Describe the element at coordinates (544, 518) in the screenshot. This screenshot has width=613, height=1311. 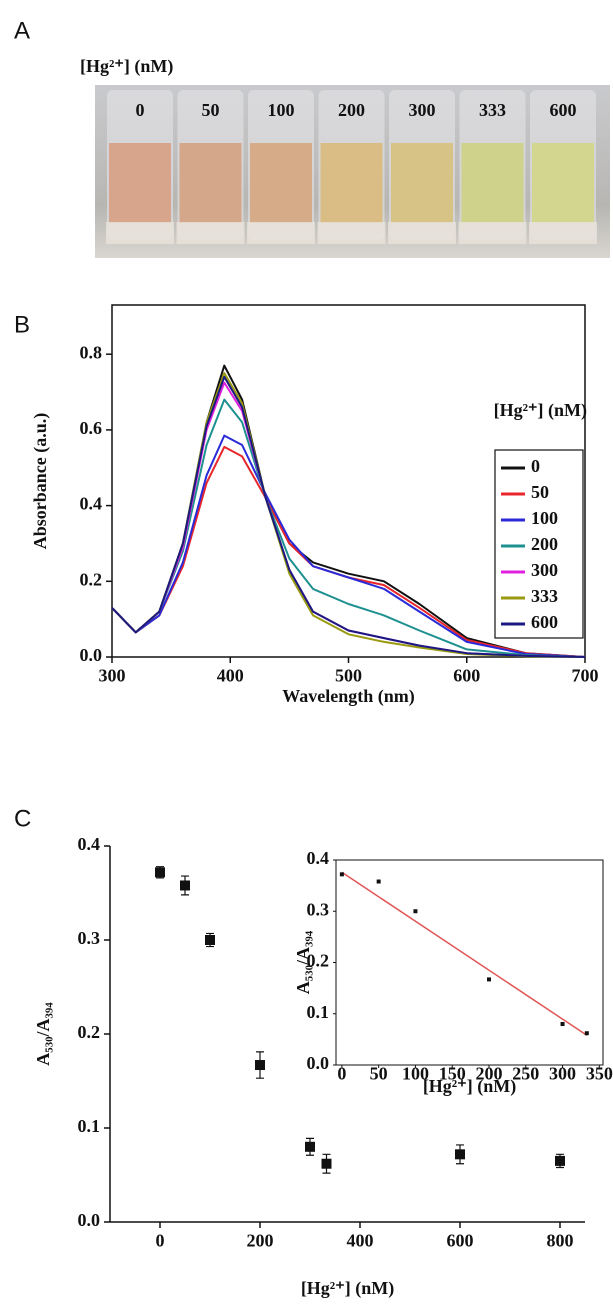
I see `legend-label: 100` at that location.